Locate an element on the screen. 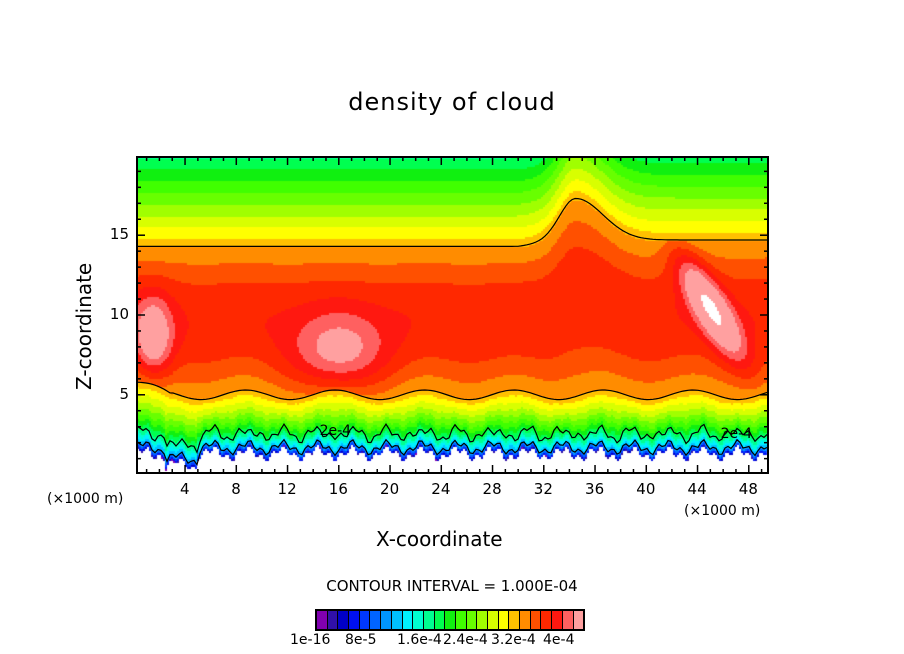 This screenshot has width=904, height=654. colorbar-label: 1.6e-4 is located at coordinates (419, 640).